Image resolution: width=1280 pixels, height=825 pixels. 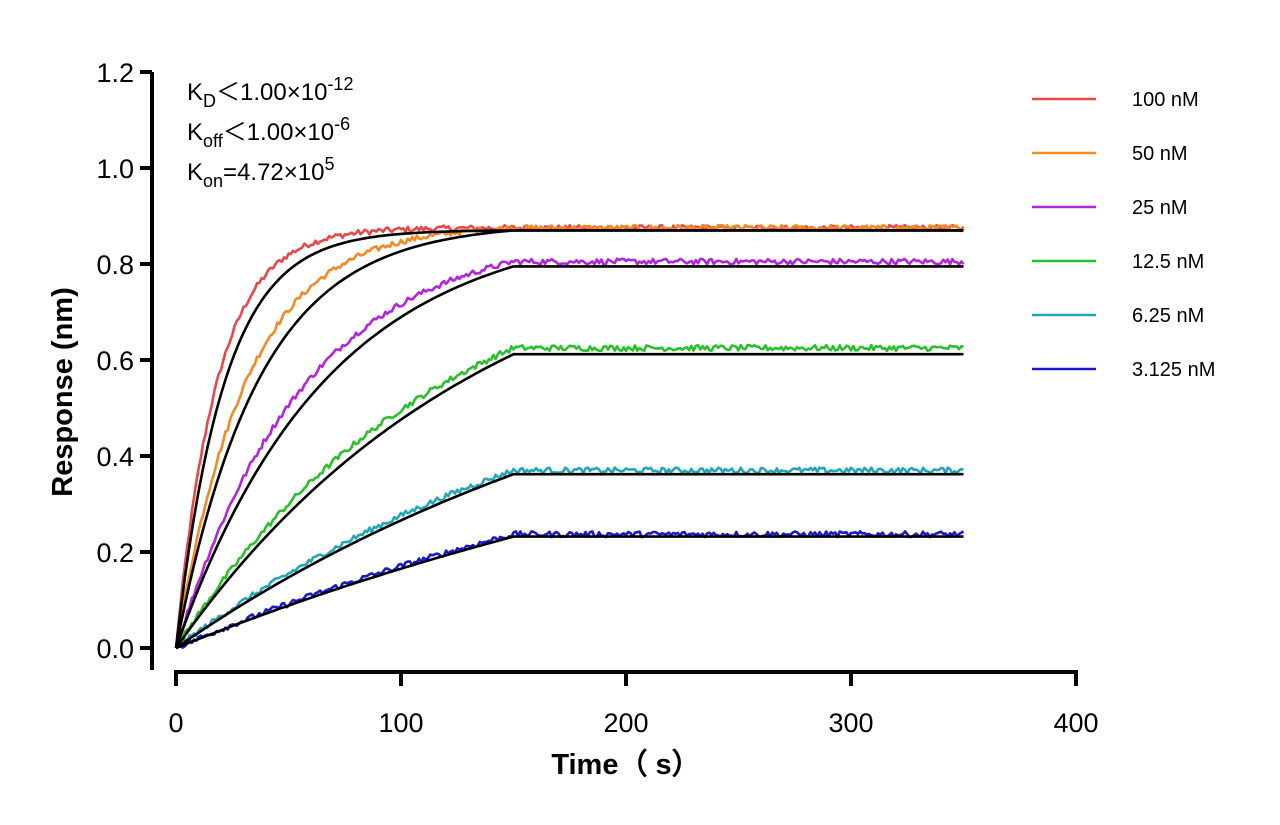 What do you see at coordinates (1160, 154) in the screenshot?
I see `legend-label: 50 nM` at bounding box center [1160, 154].